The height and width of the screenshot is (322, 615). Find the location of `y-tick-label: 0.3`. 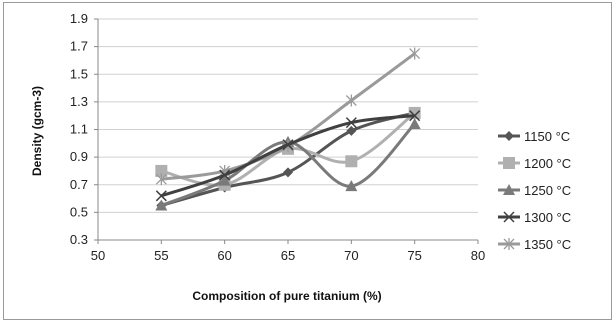

y-tick-label: 0.3 is located at coordinates (79, 239).